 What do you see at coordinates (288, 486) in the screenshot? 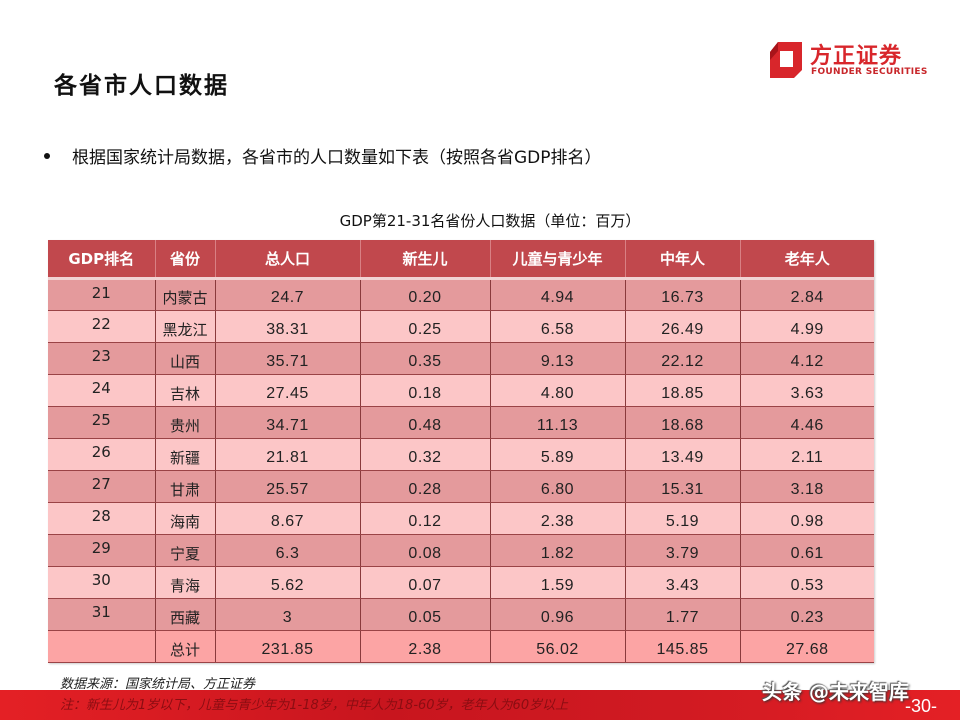
I see `cell-total: 25.57` at bounding box center [288, 486].